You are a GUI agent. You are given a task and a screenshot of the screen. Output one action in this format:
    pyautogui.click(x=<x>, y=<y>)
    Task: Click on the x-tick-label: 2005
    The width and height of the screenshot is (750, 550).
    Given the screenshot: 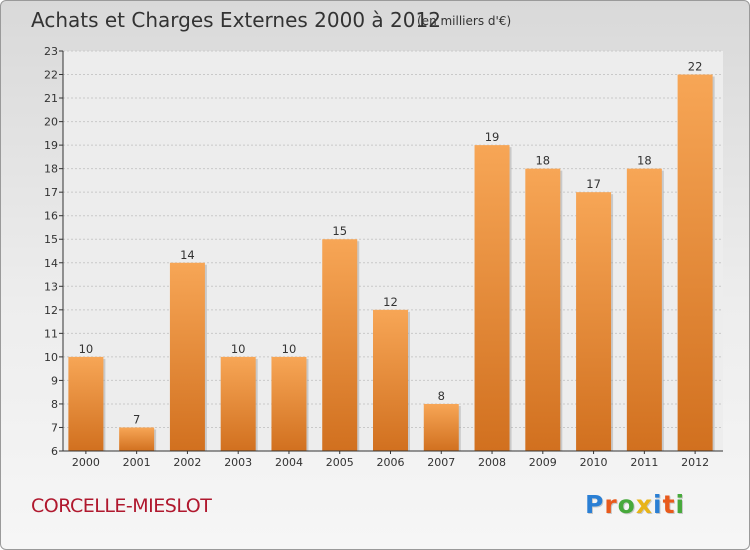 What is the action you would take?
    pyautogui.click(x=340, y=462)
    